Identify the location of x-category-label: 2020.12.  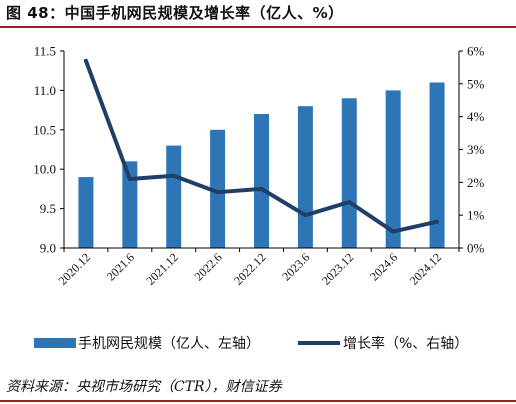
(74, 268).